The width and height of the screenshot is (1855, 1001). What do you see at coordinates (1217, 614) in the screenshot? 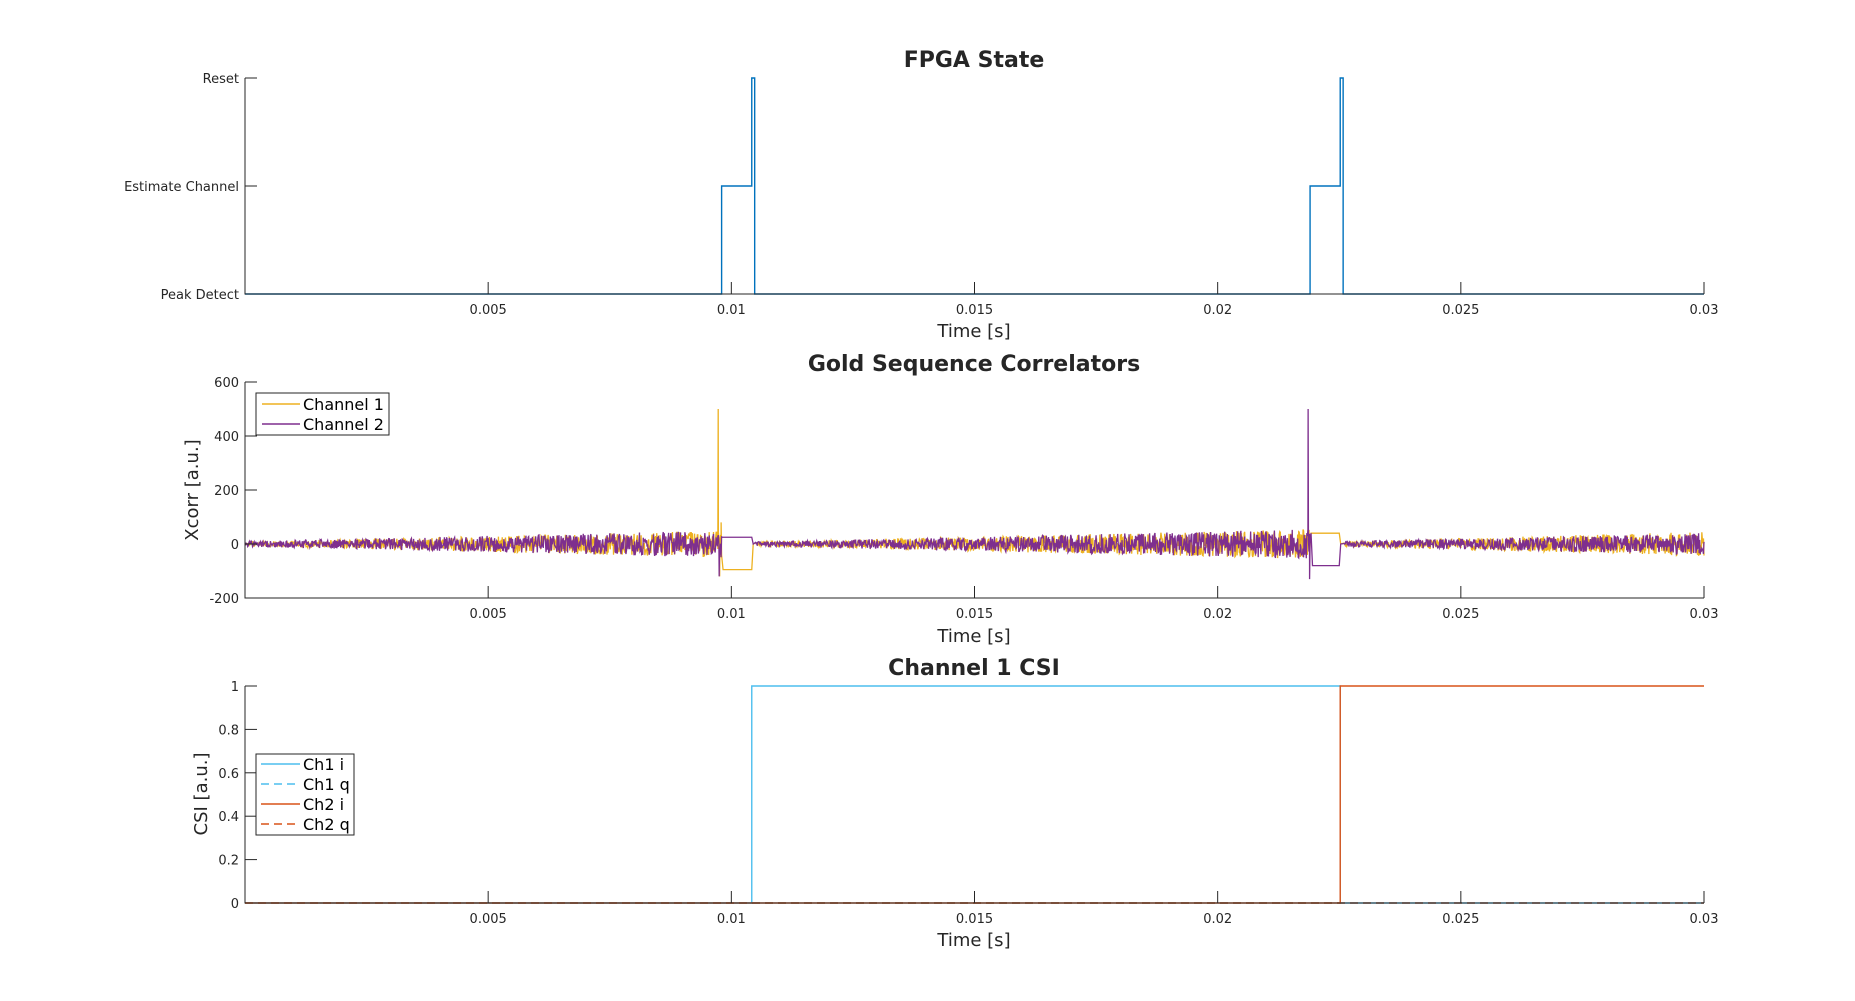
I see `correlators-x-tick-label: 0.02` at bounding box center [1217, 614].